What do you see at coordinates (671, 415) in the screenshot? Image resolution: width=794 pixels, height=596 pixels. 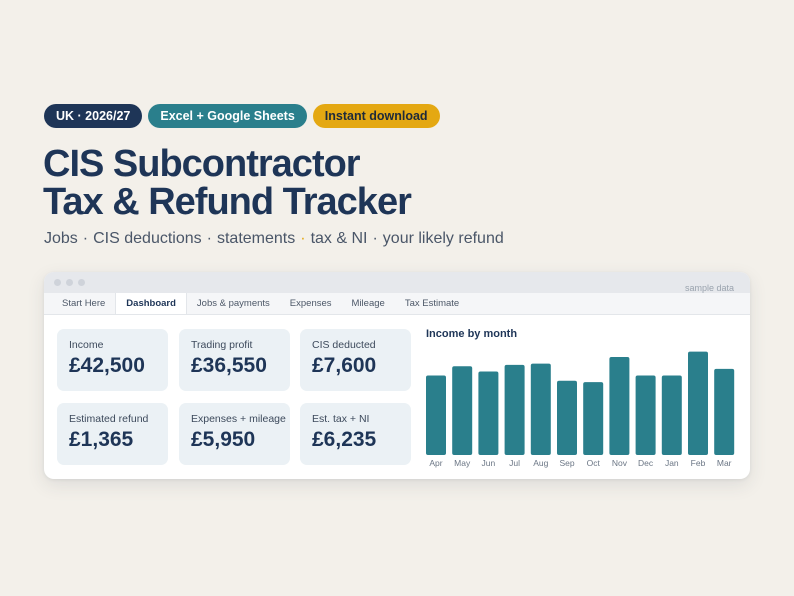 I see `income-bar-jan` at bounding box center [671, 415].